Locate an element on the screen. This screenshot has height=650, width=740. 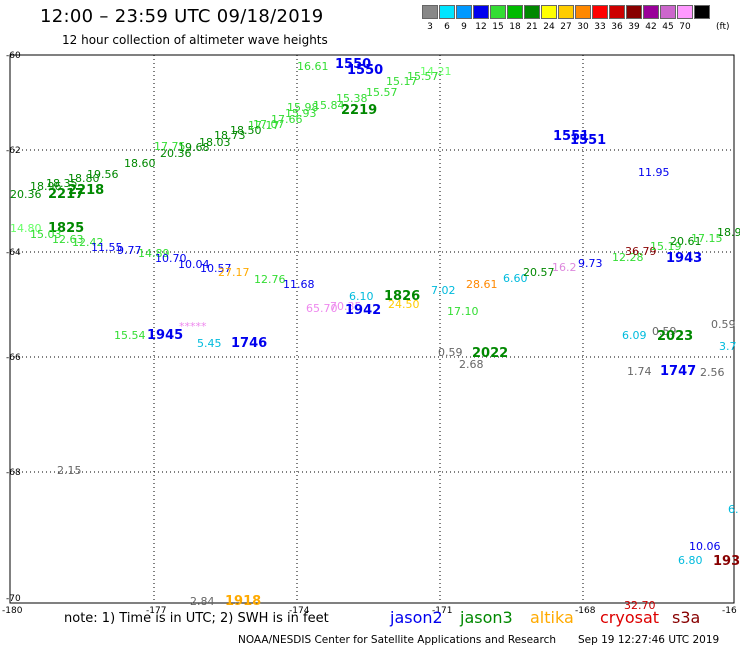
longitude-label: -174 is located at coordinates (299, 611).